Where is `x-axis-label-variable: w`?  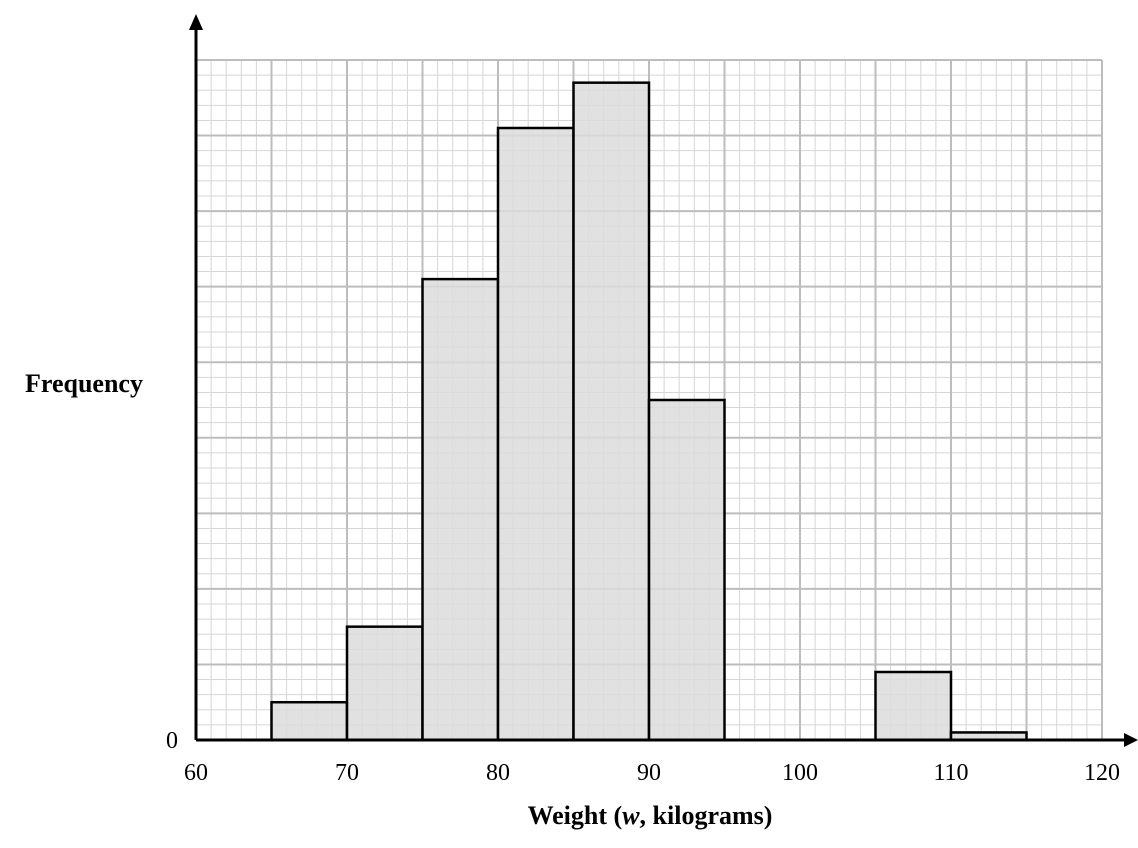 x-axis-label-variable: w is located at coordinates (631, 815).